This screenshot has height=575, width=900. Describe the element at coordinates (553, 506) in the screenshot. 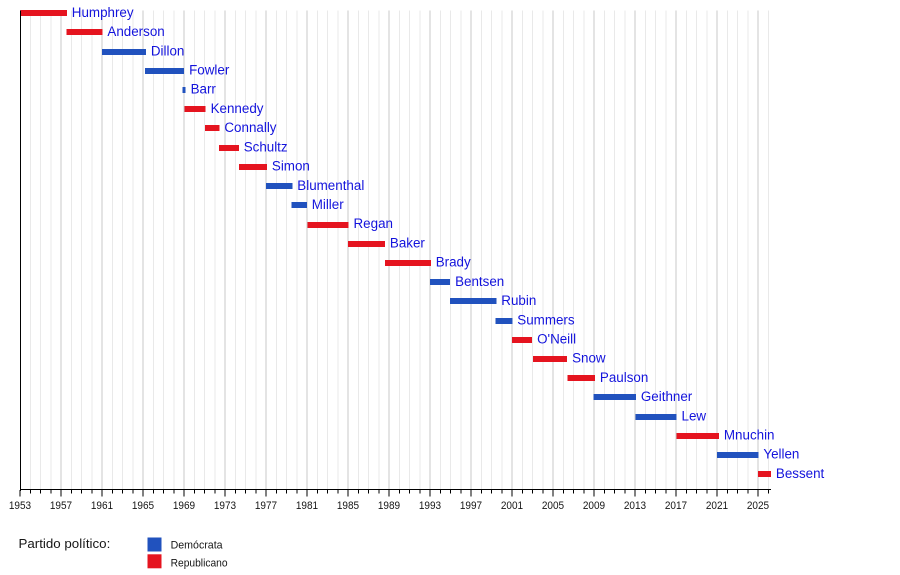

I see `svg-text: 2005` at that location.